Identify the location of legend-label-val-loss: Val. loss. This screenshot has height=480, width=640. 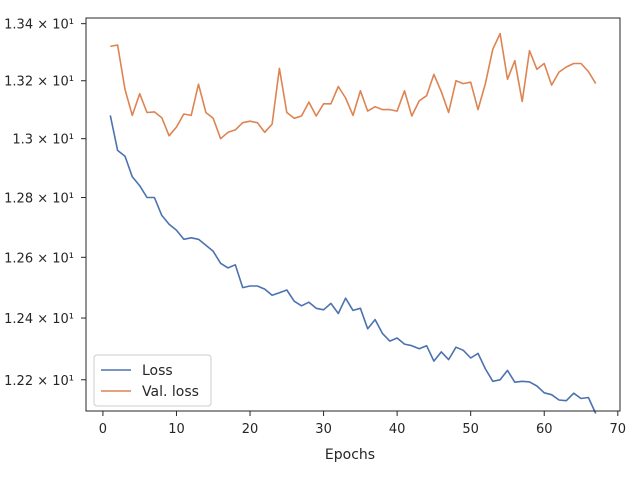
(170, 392).